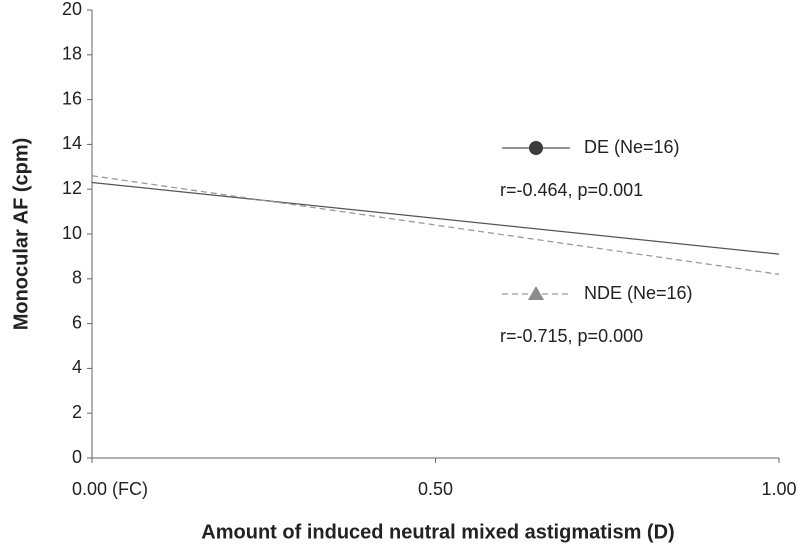  I want to click on legend-label: DE (Ne=16), so click(632, 147).